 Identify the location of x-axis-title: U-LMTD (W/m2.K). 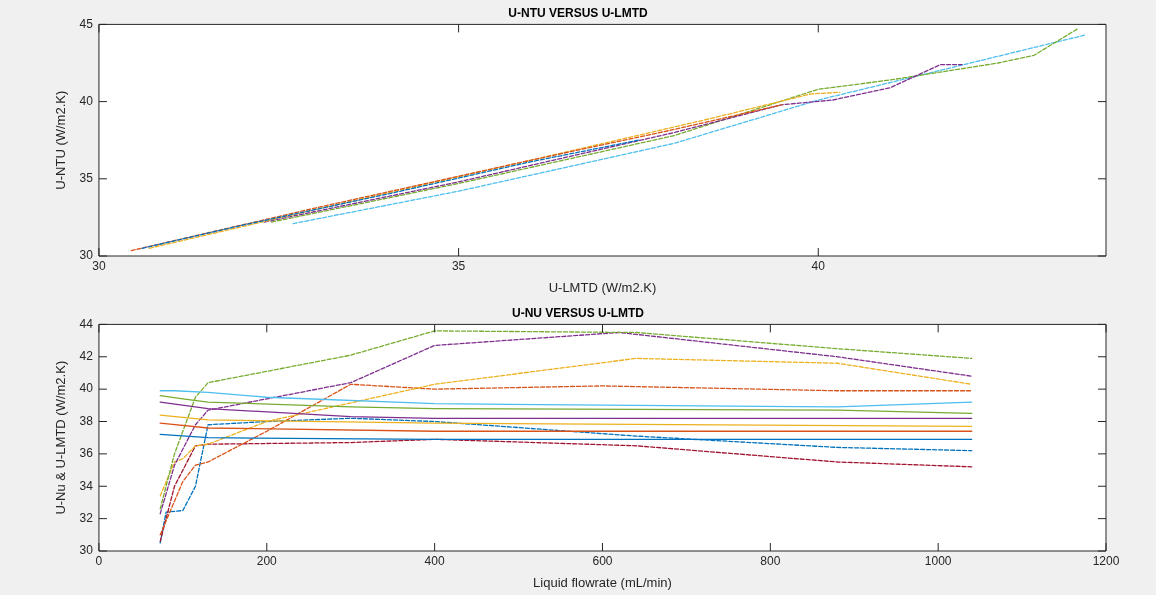
(602, 287).